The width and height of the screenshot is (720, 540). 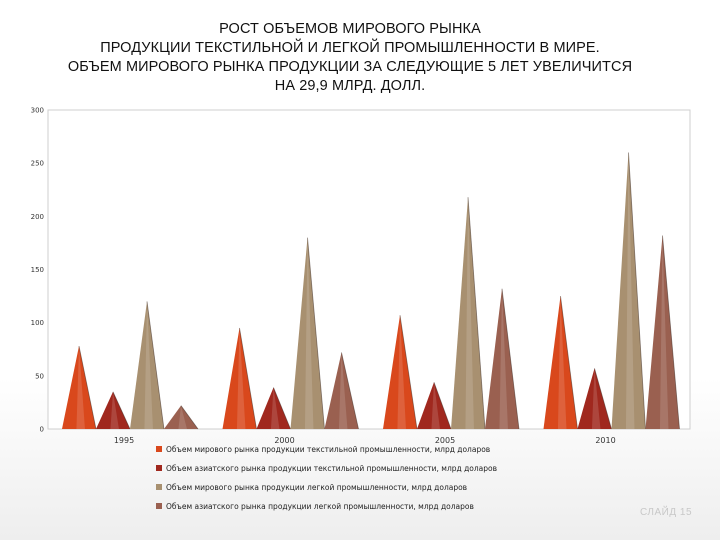 What do you see at coordinates (666, 512) in the screenshot?
I see `slide-number: СЛАЙД 15` at bounding box center [666, 512].